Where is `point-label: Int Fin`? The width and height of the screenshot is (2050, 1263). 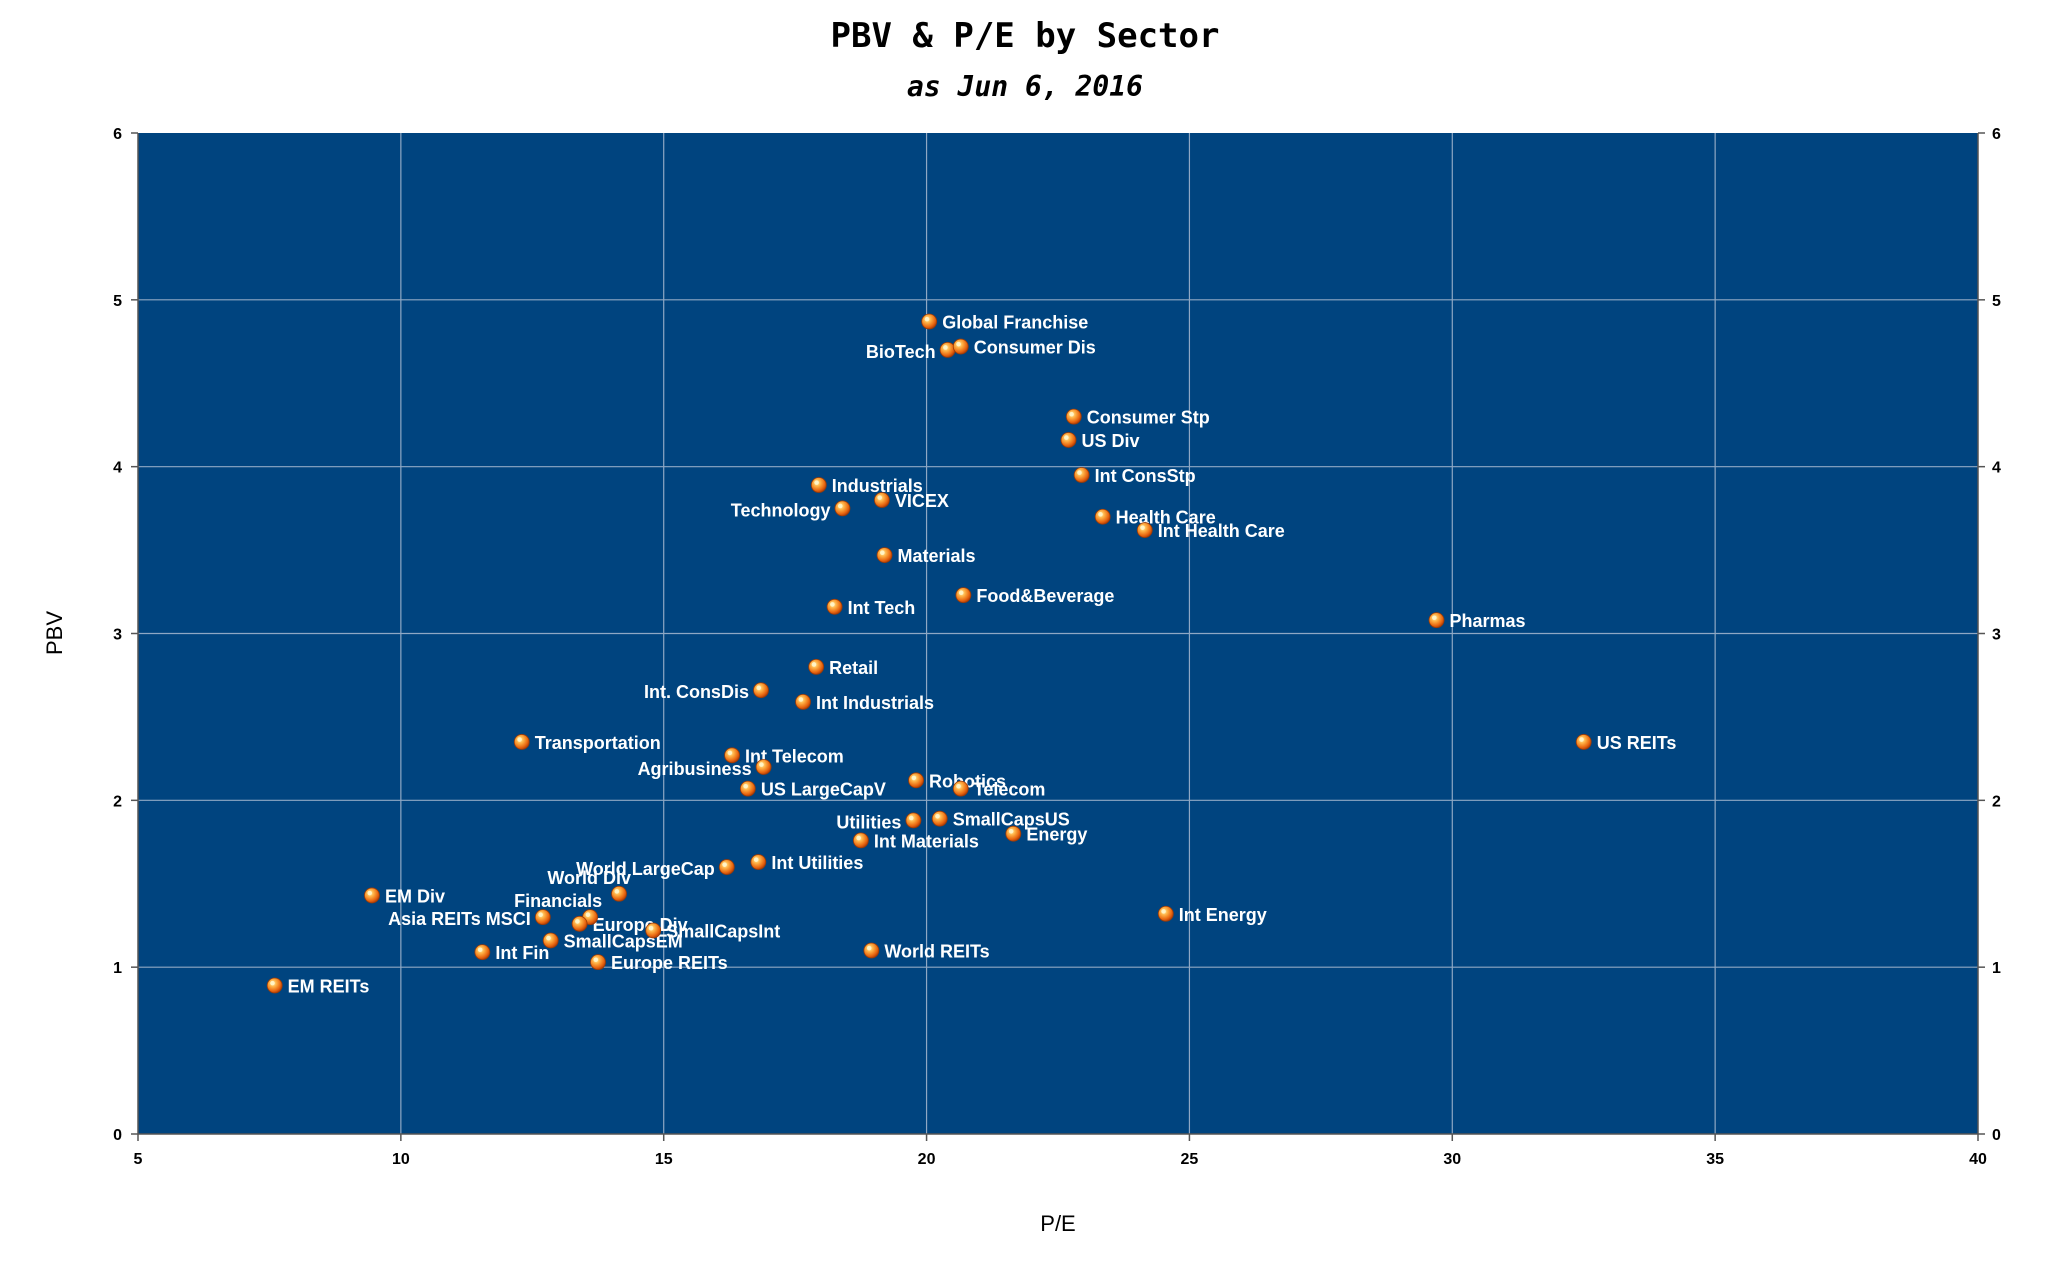
point-label: Int Fin is located at coordinates (522, 953).